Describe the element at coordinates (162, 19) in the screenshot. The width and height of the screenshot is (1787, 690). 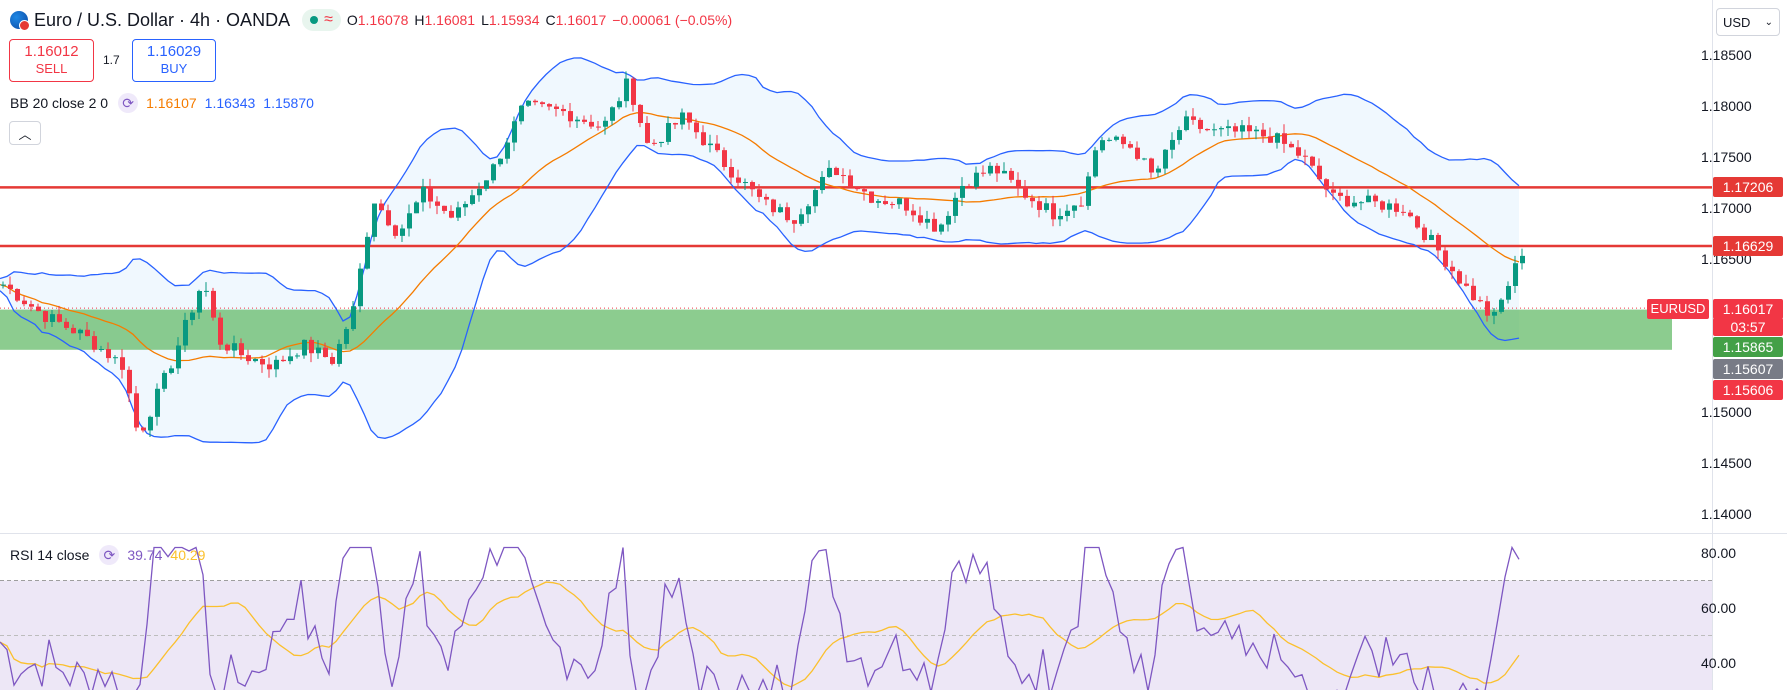
I see `symbol-title: Euro / U.S. Dollar · 4h · OANDA` at that location.